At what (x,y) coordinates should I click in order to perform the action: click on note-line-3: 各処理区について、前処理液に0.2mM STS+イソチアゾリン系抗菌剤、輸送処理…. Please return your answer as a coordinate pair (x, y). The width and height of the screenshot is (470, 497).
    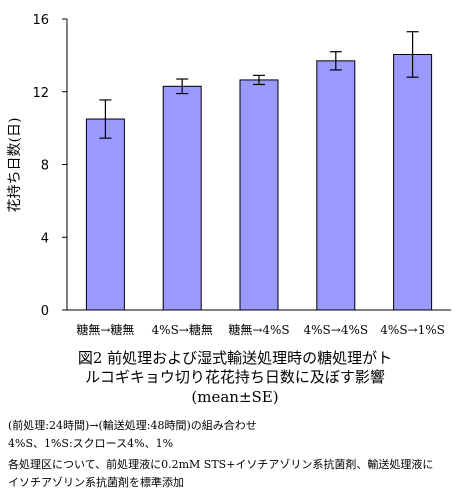
    Looking at the image, I should click on (221, 464).